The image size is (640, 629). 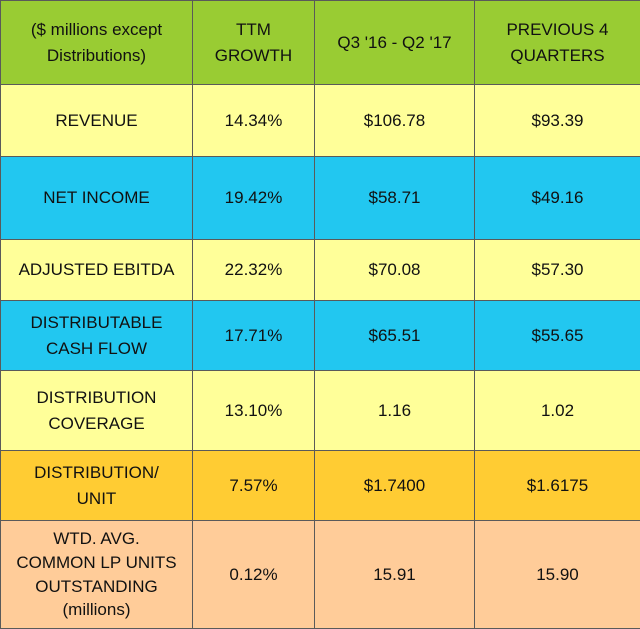 I want to click on header-cell-current-period: Q3 '16 - Q2 '17, so click(x=395, y=43).